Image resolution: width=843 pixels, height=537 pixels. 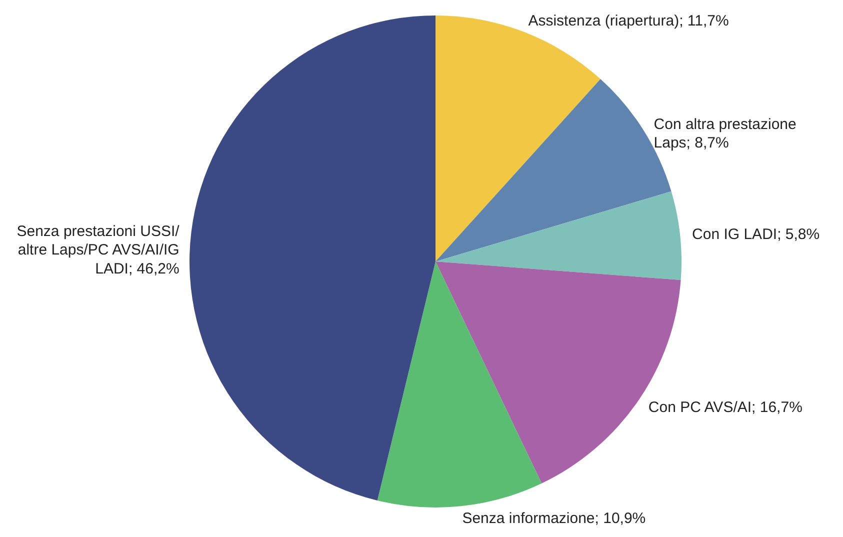 I want to click on slice-label: Con PC AVS/AI; 16,7%, so click(x=725, y=407).